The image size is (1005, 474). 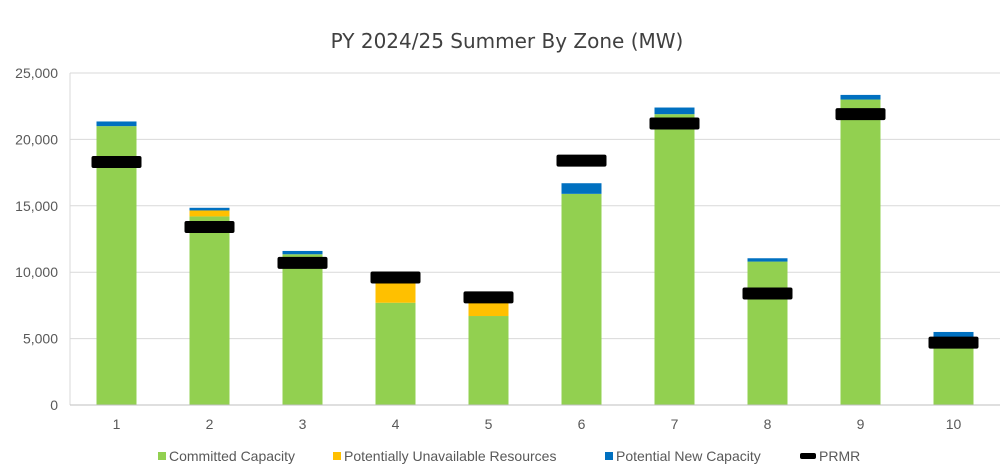 What do you see at coordinates (210, 424) in the screenshot?
I see `x-tick-label: 2` at bounding box center [210, 424].